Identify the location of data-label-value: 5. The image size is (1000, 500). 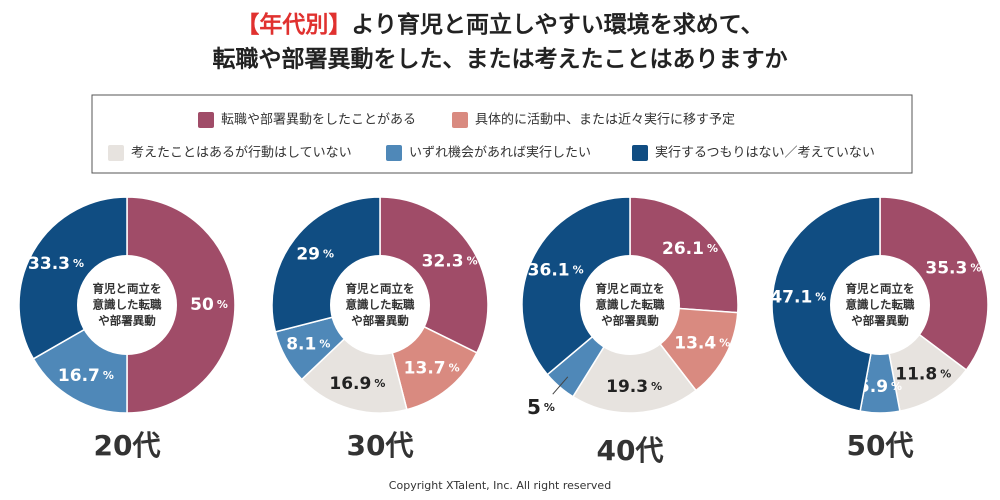
(534, 406).